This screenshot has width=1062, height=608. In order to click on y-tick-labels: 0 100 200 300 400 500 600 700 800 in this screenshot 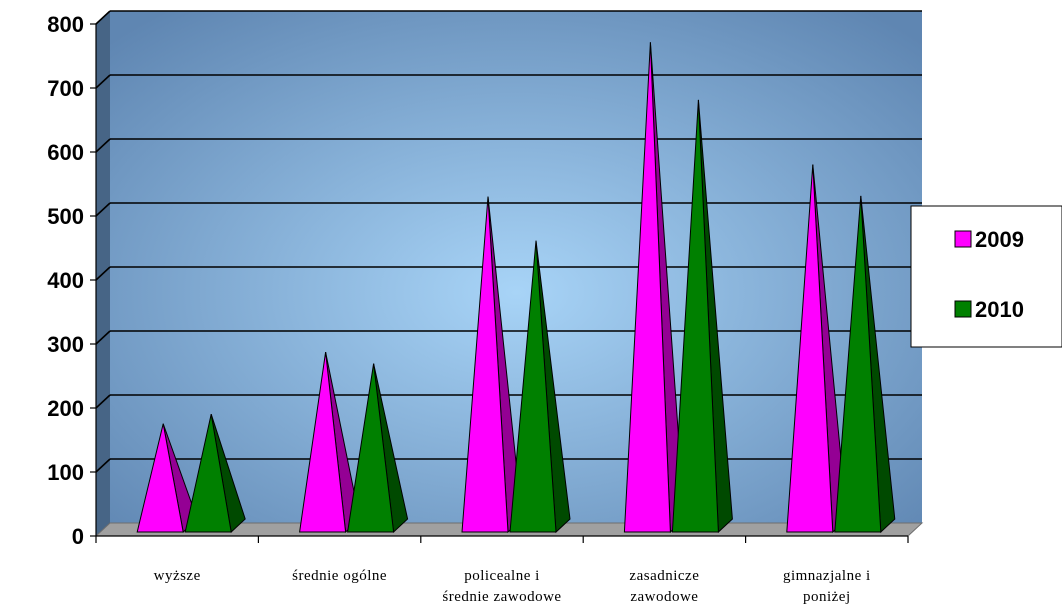, I will do `click(65, 280)`.